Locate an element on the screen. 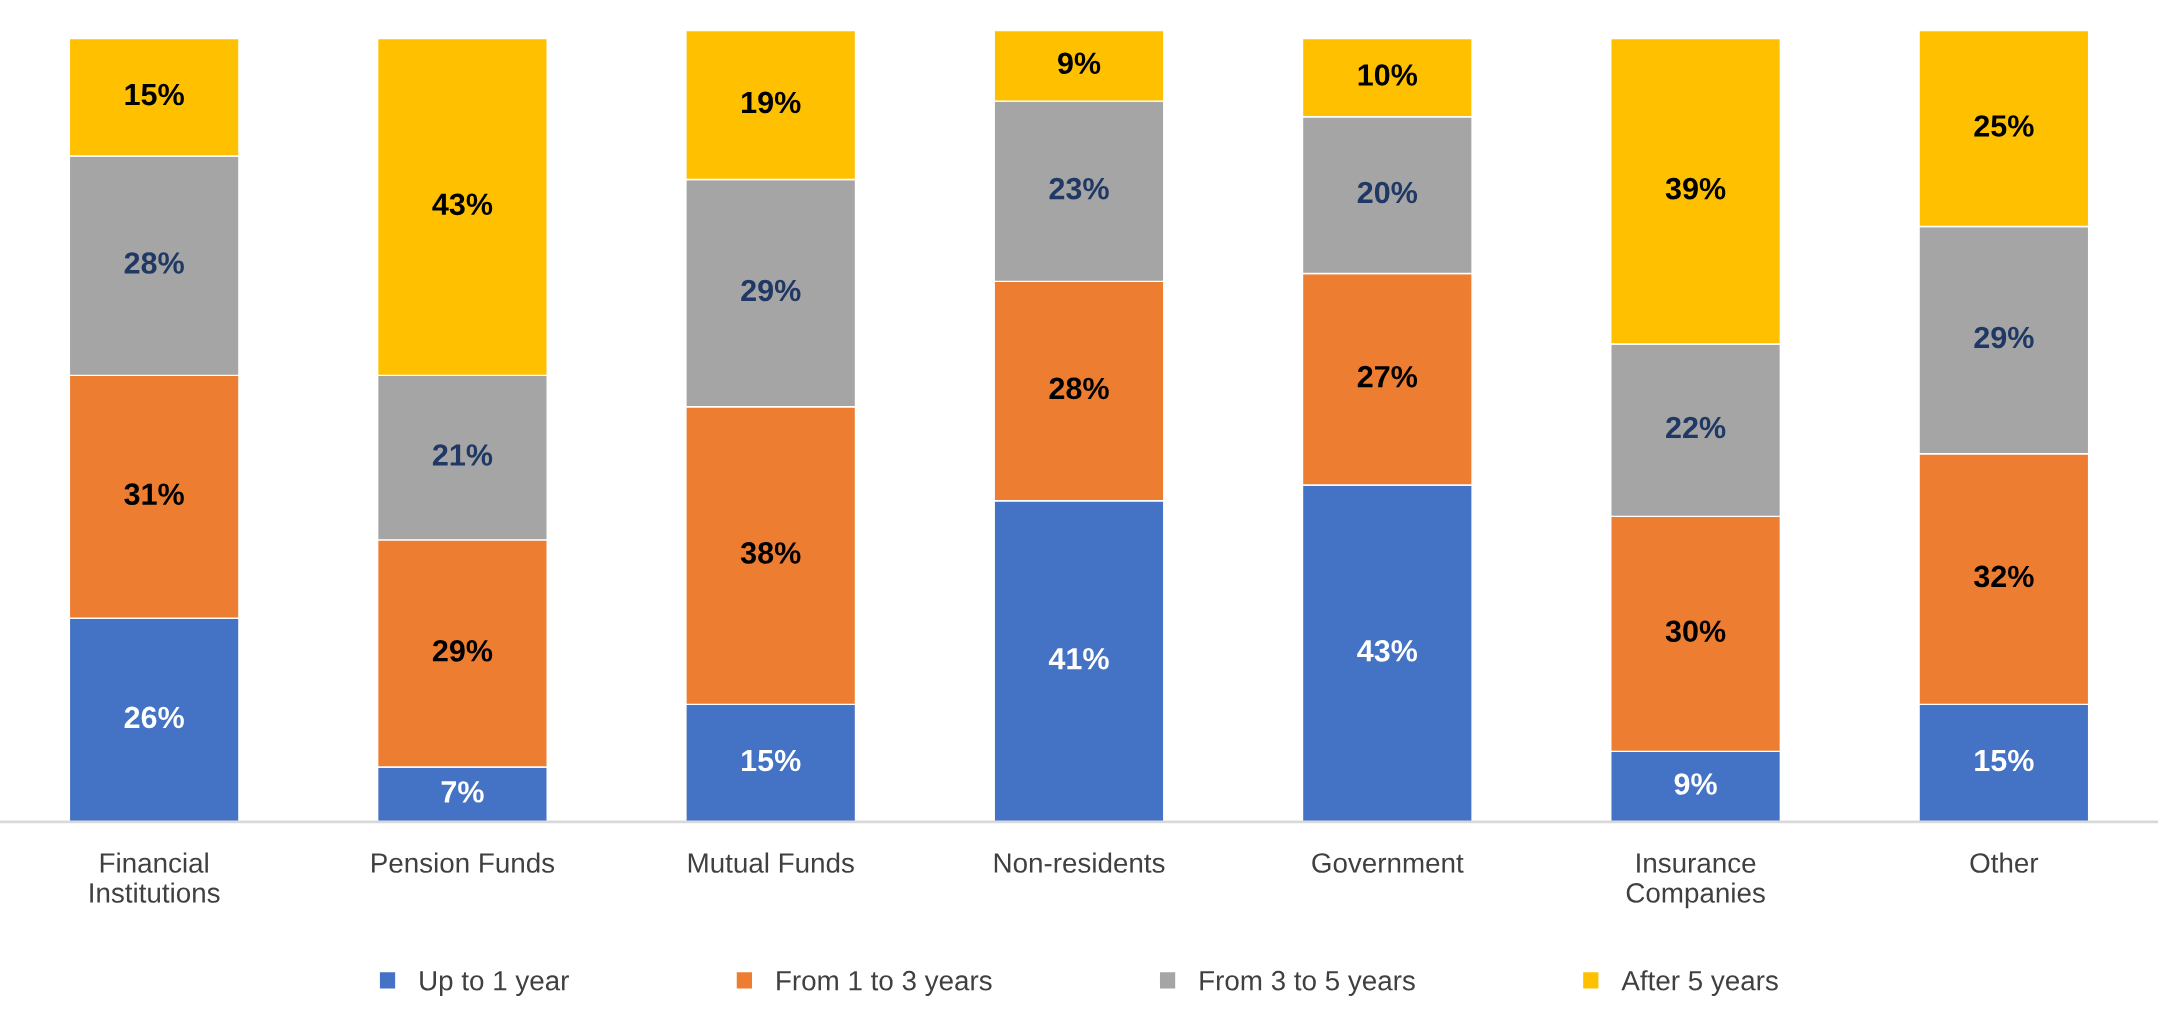  data-label: 41% is located at coordinates (1078, 658).